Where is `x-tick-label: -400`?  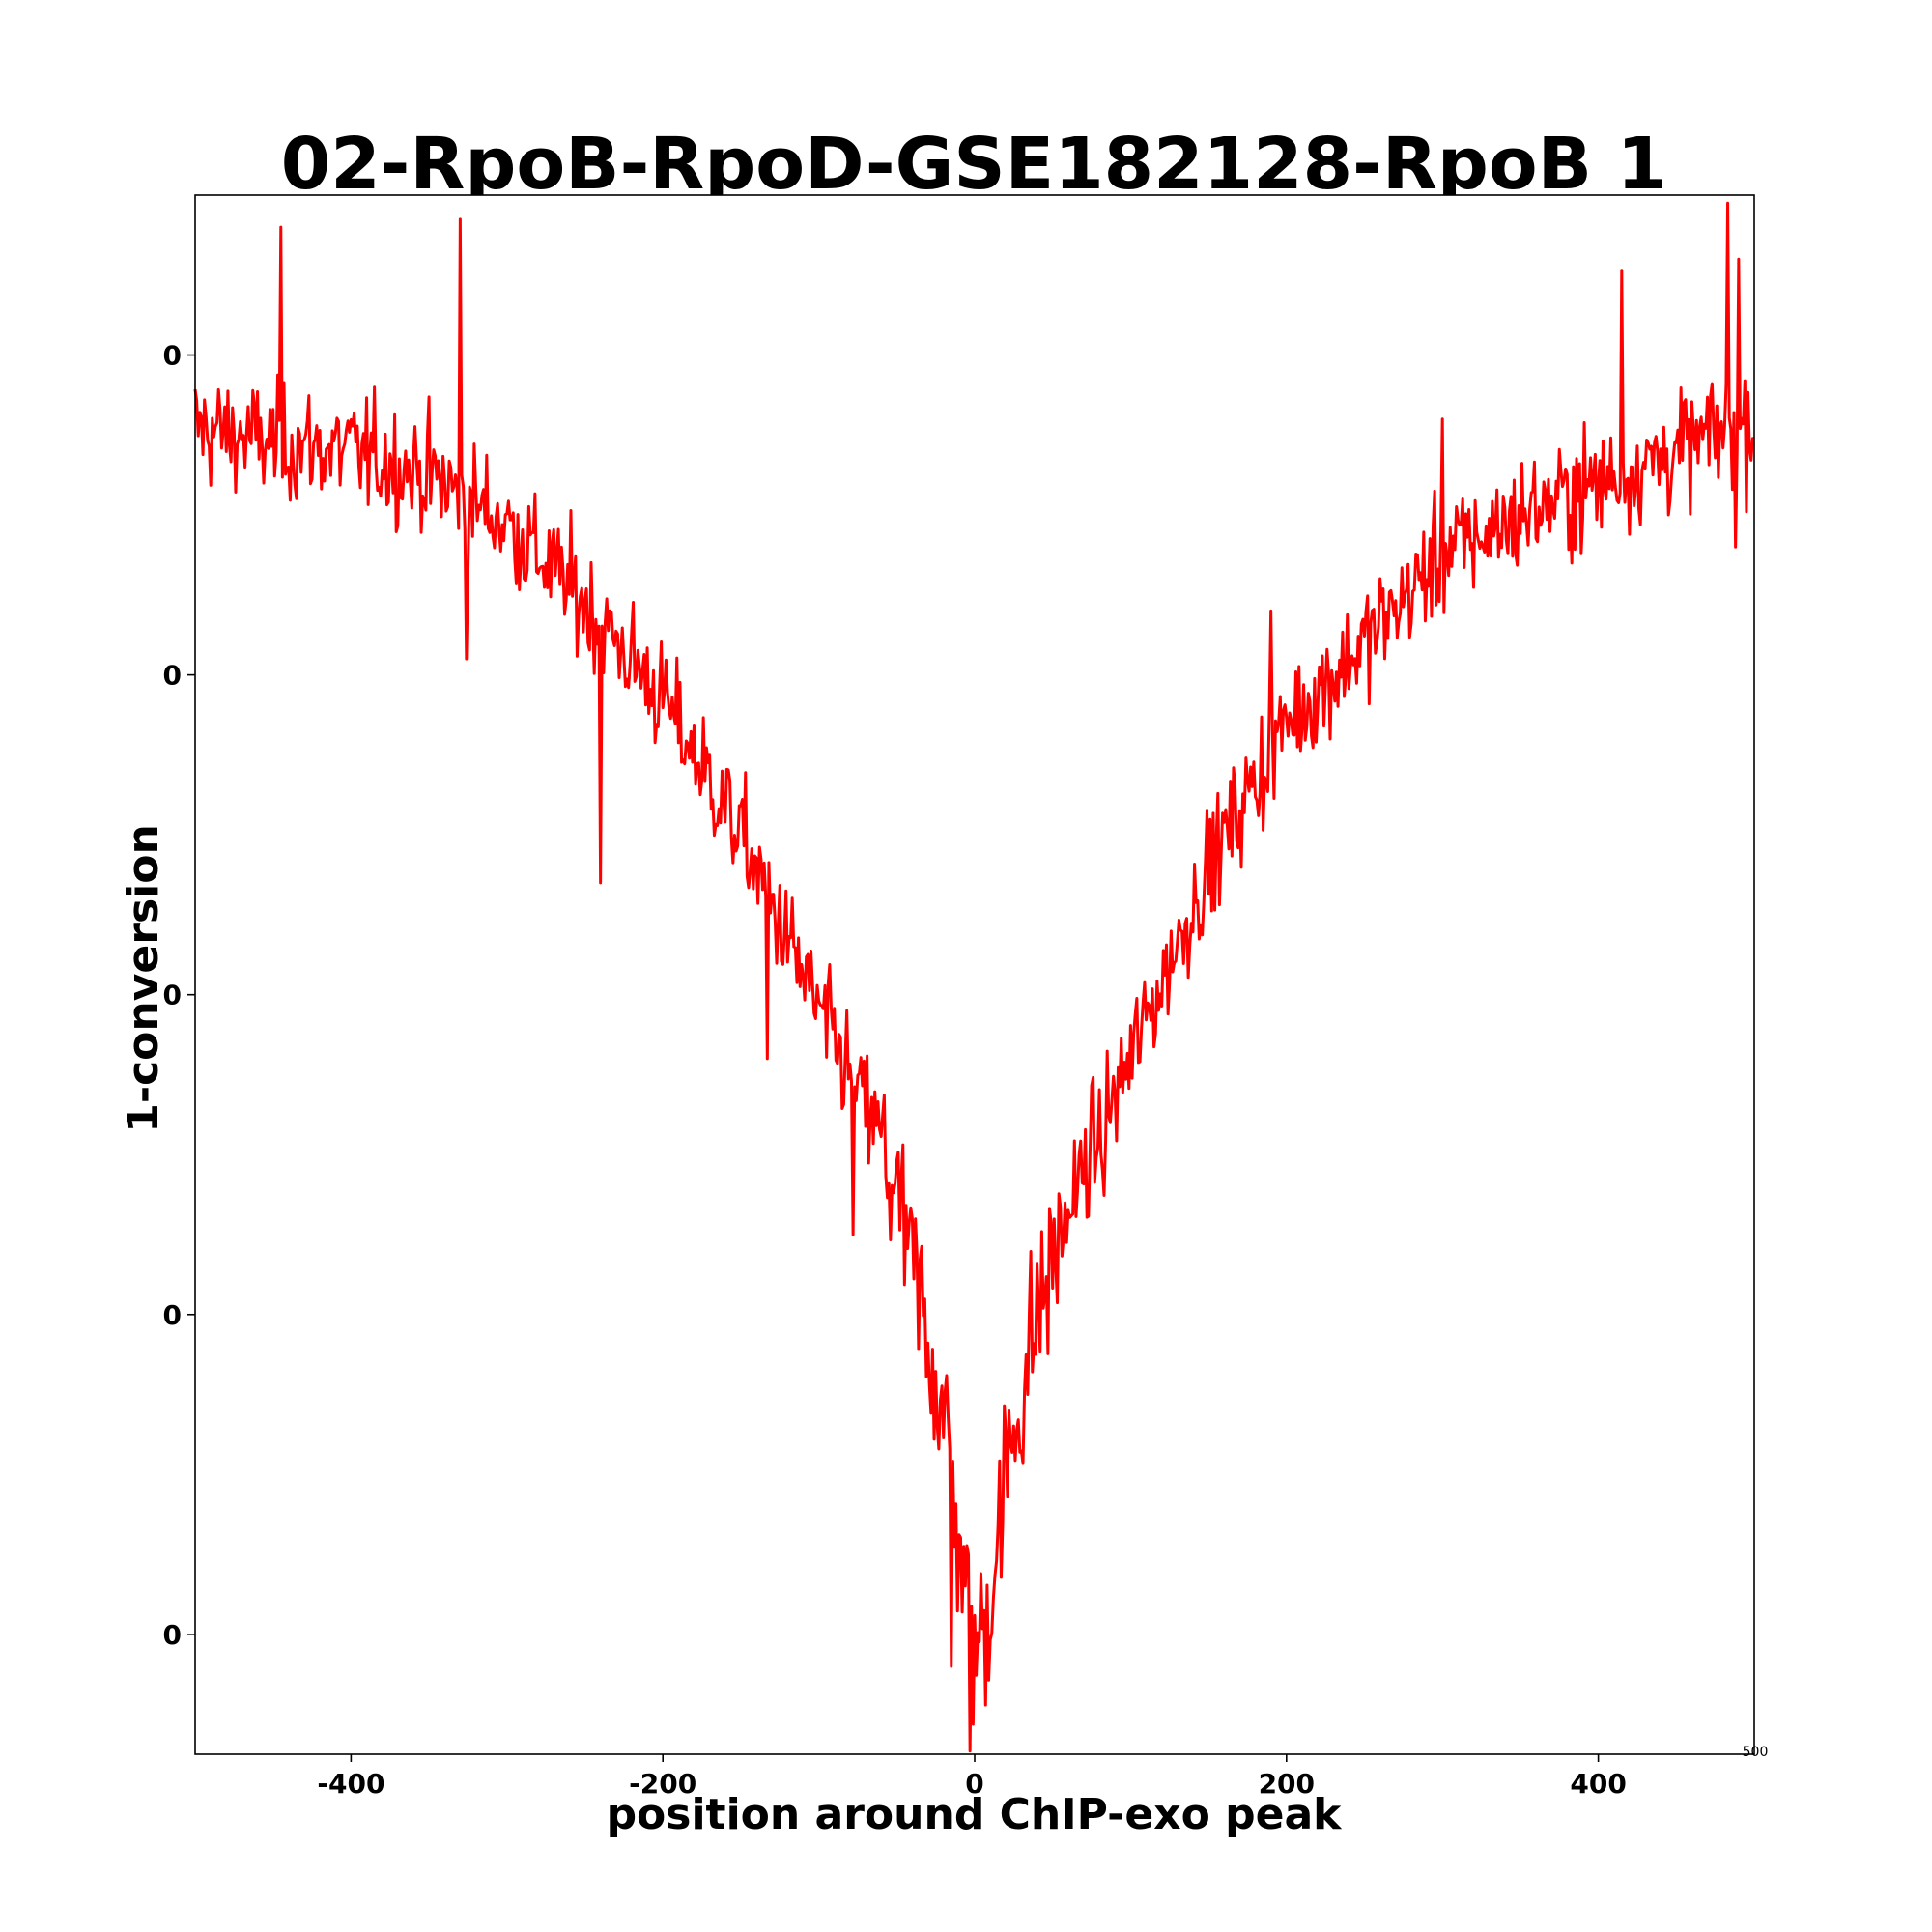
x-tick-label: -400 is located at coordinates (350, 1784).